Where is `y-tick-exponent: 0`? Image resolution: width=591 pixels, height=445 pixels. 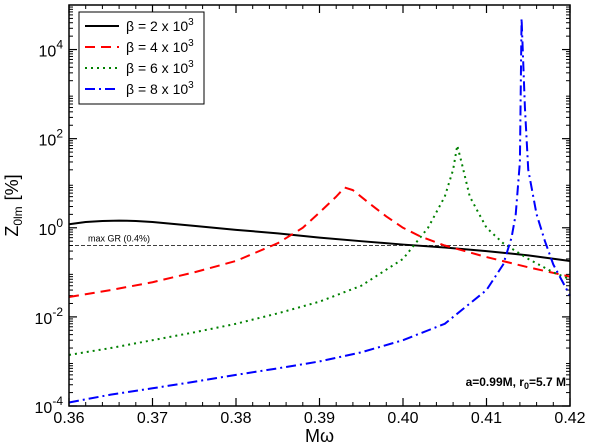
y-tick-exponent: 0 is located at coordinates (59, 223).